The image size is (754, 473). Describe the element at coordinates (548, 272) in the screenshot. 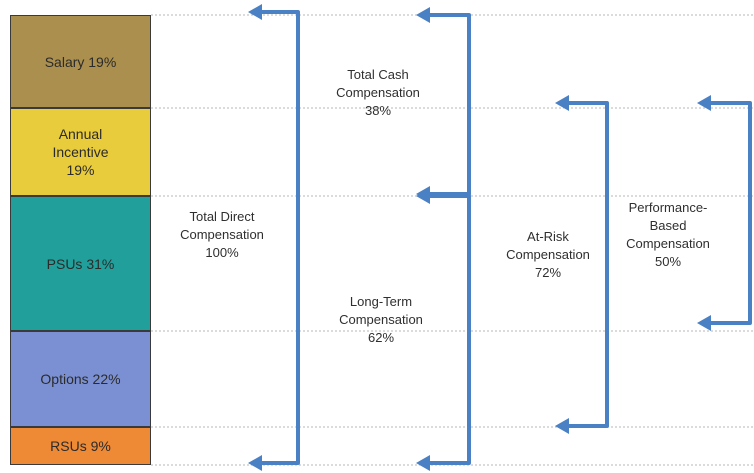

I see `label-at-risk-pct: 72%` at that location.